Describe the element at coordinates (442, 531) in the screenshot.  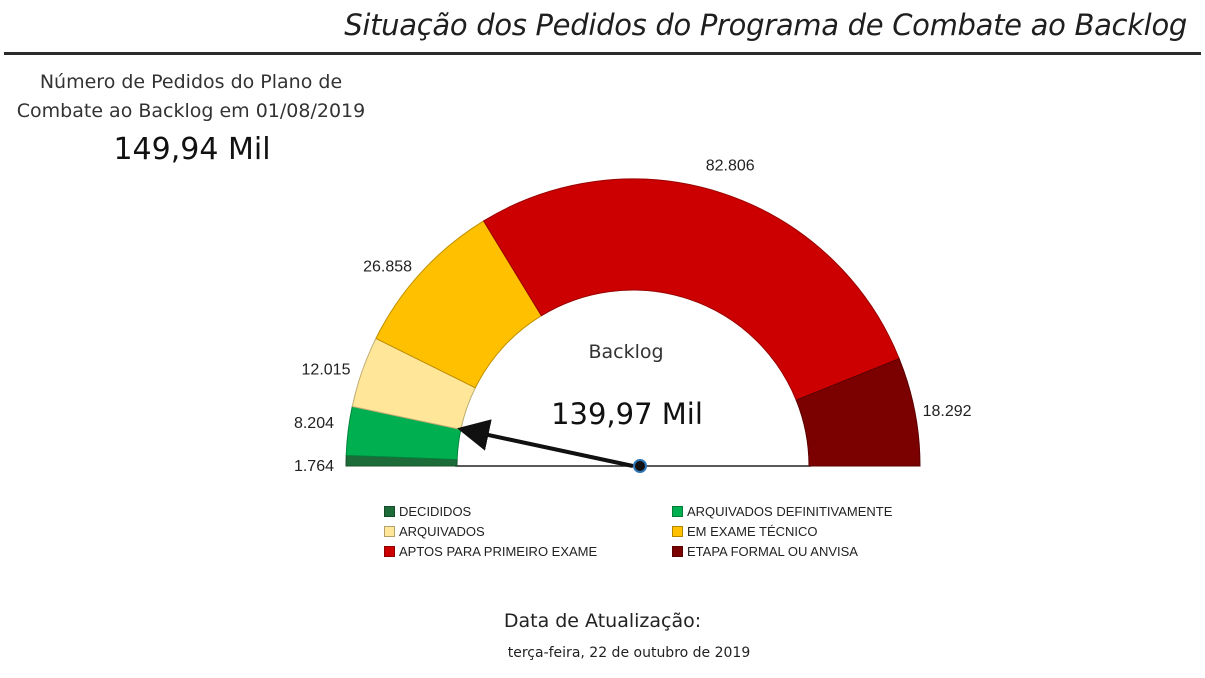
I see `legend-label: ARQUIVADOS` at that location.